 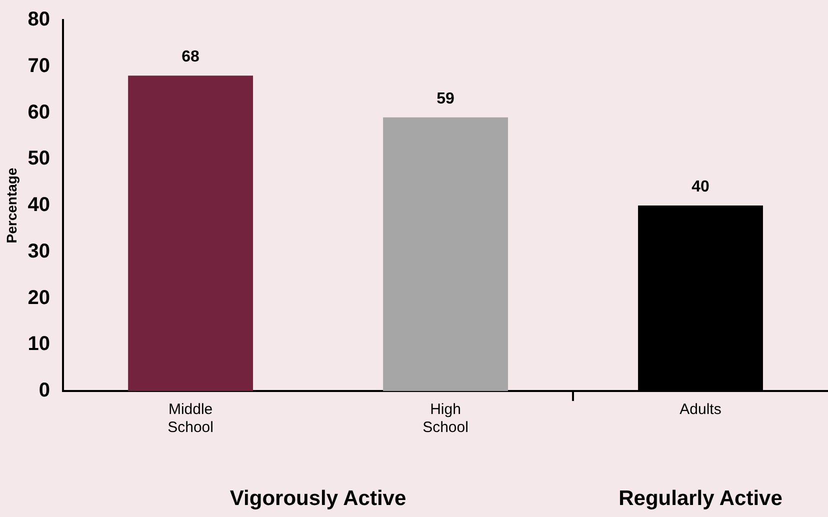 I want to click on y-axis-title: Percentage, so click(x=11, y=206).